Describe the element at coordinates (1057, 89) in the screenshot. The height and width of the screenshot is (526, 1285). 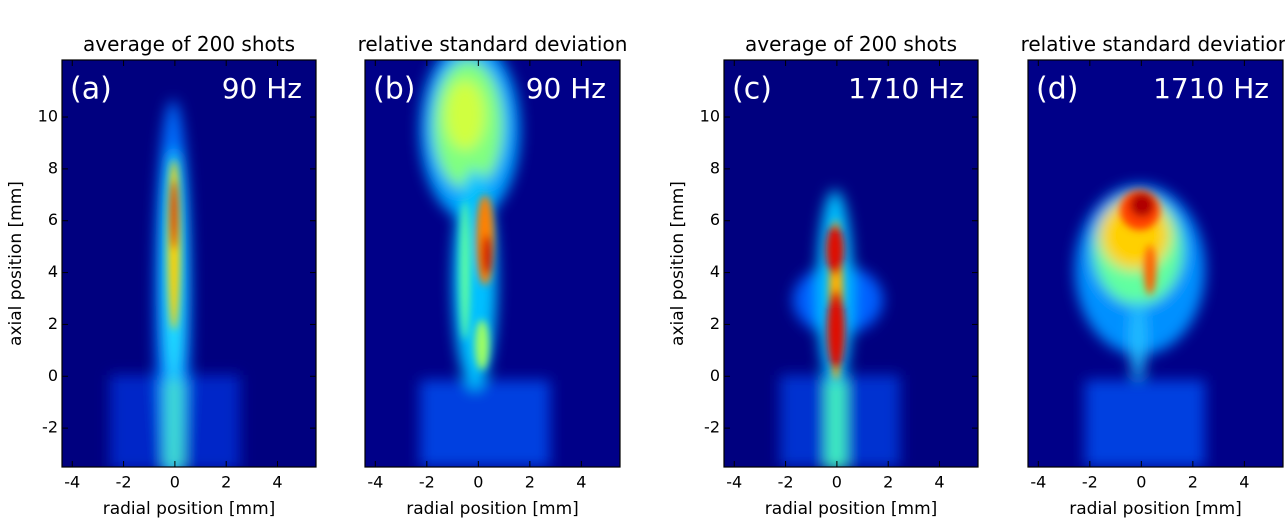
I see `panel-label: (d)` at that location.